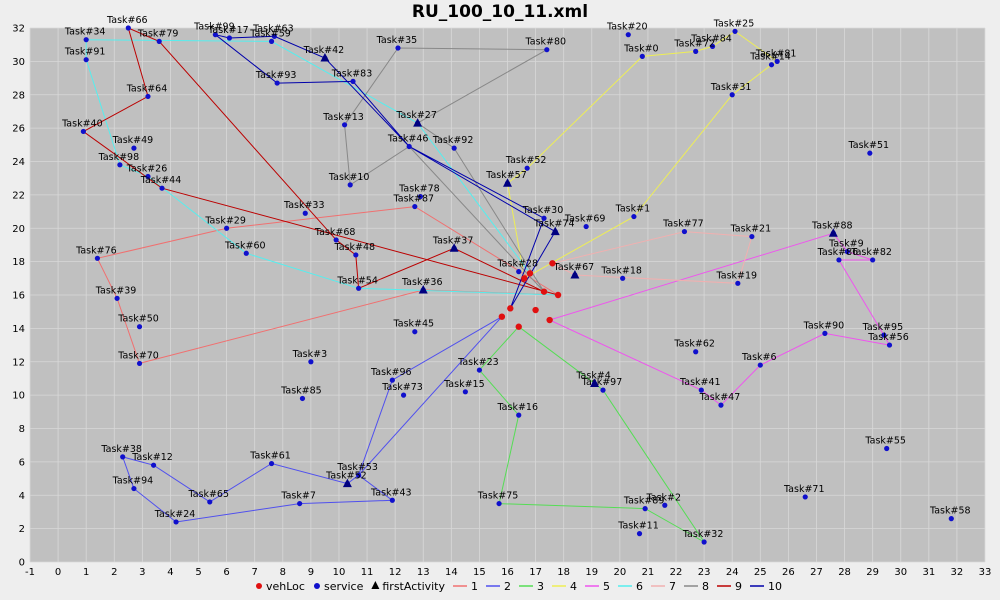 The width and height of the screenshot is (1000, 600). I want to click on task-label: Task#14, so click(770, 57).